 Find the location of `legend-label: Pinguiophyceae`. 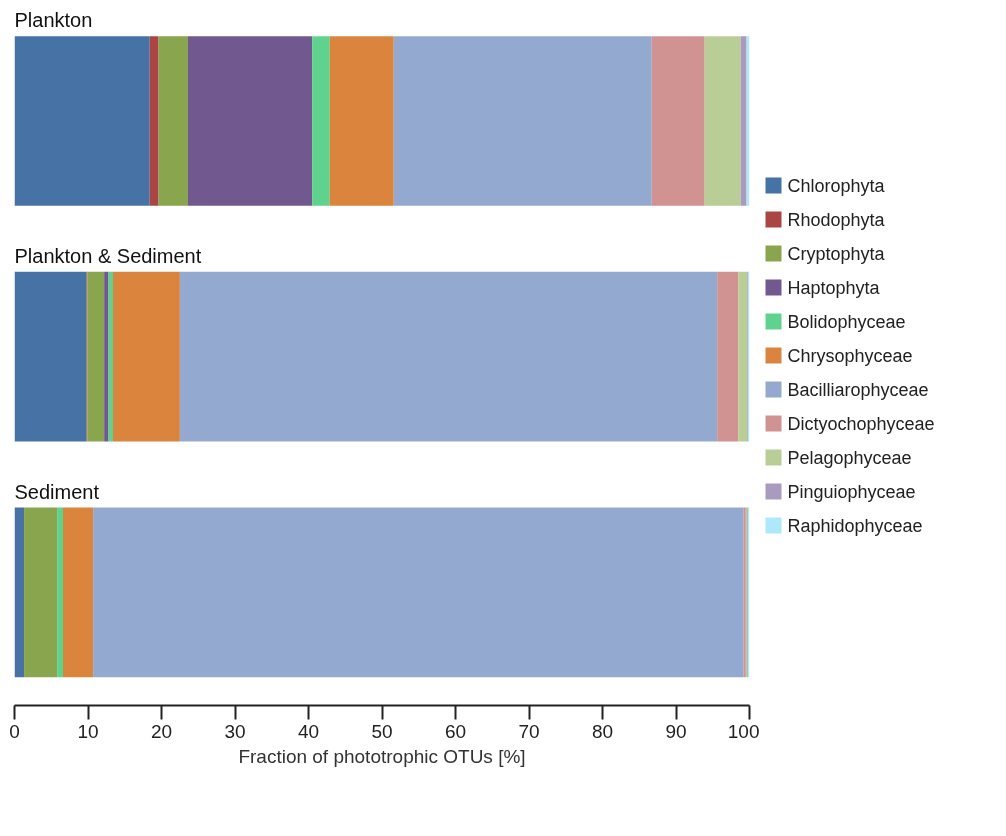

legend-label: Pinguiophyceae is located at coordinates (851, 491).